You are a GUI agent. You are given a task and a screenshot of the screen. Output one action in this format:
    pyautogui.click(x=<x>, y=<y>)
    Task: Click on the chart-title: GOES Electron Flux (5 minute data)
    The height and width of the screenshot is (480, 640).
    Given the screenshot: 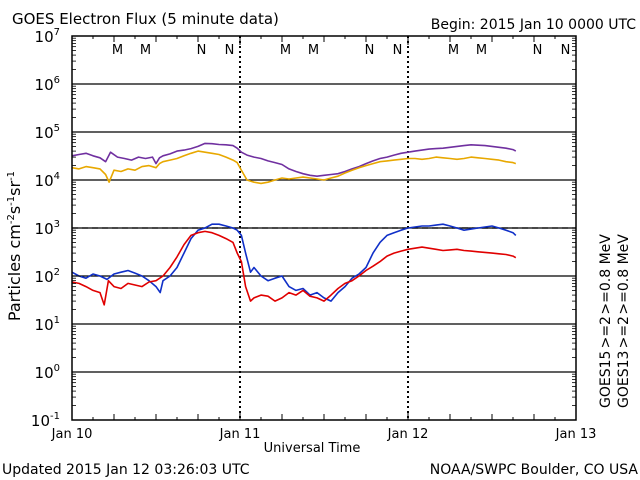 What is the action you would take?
    pyautogui.click(x=145, y=19)
    